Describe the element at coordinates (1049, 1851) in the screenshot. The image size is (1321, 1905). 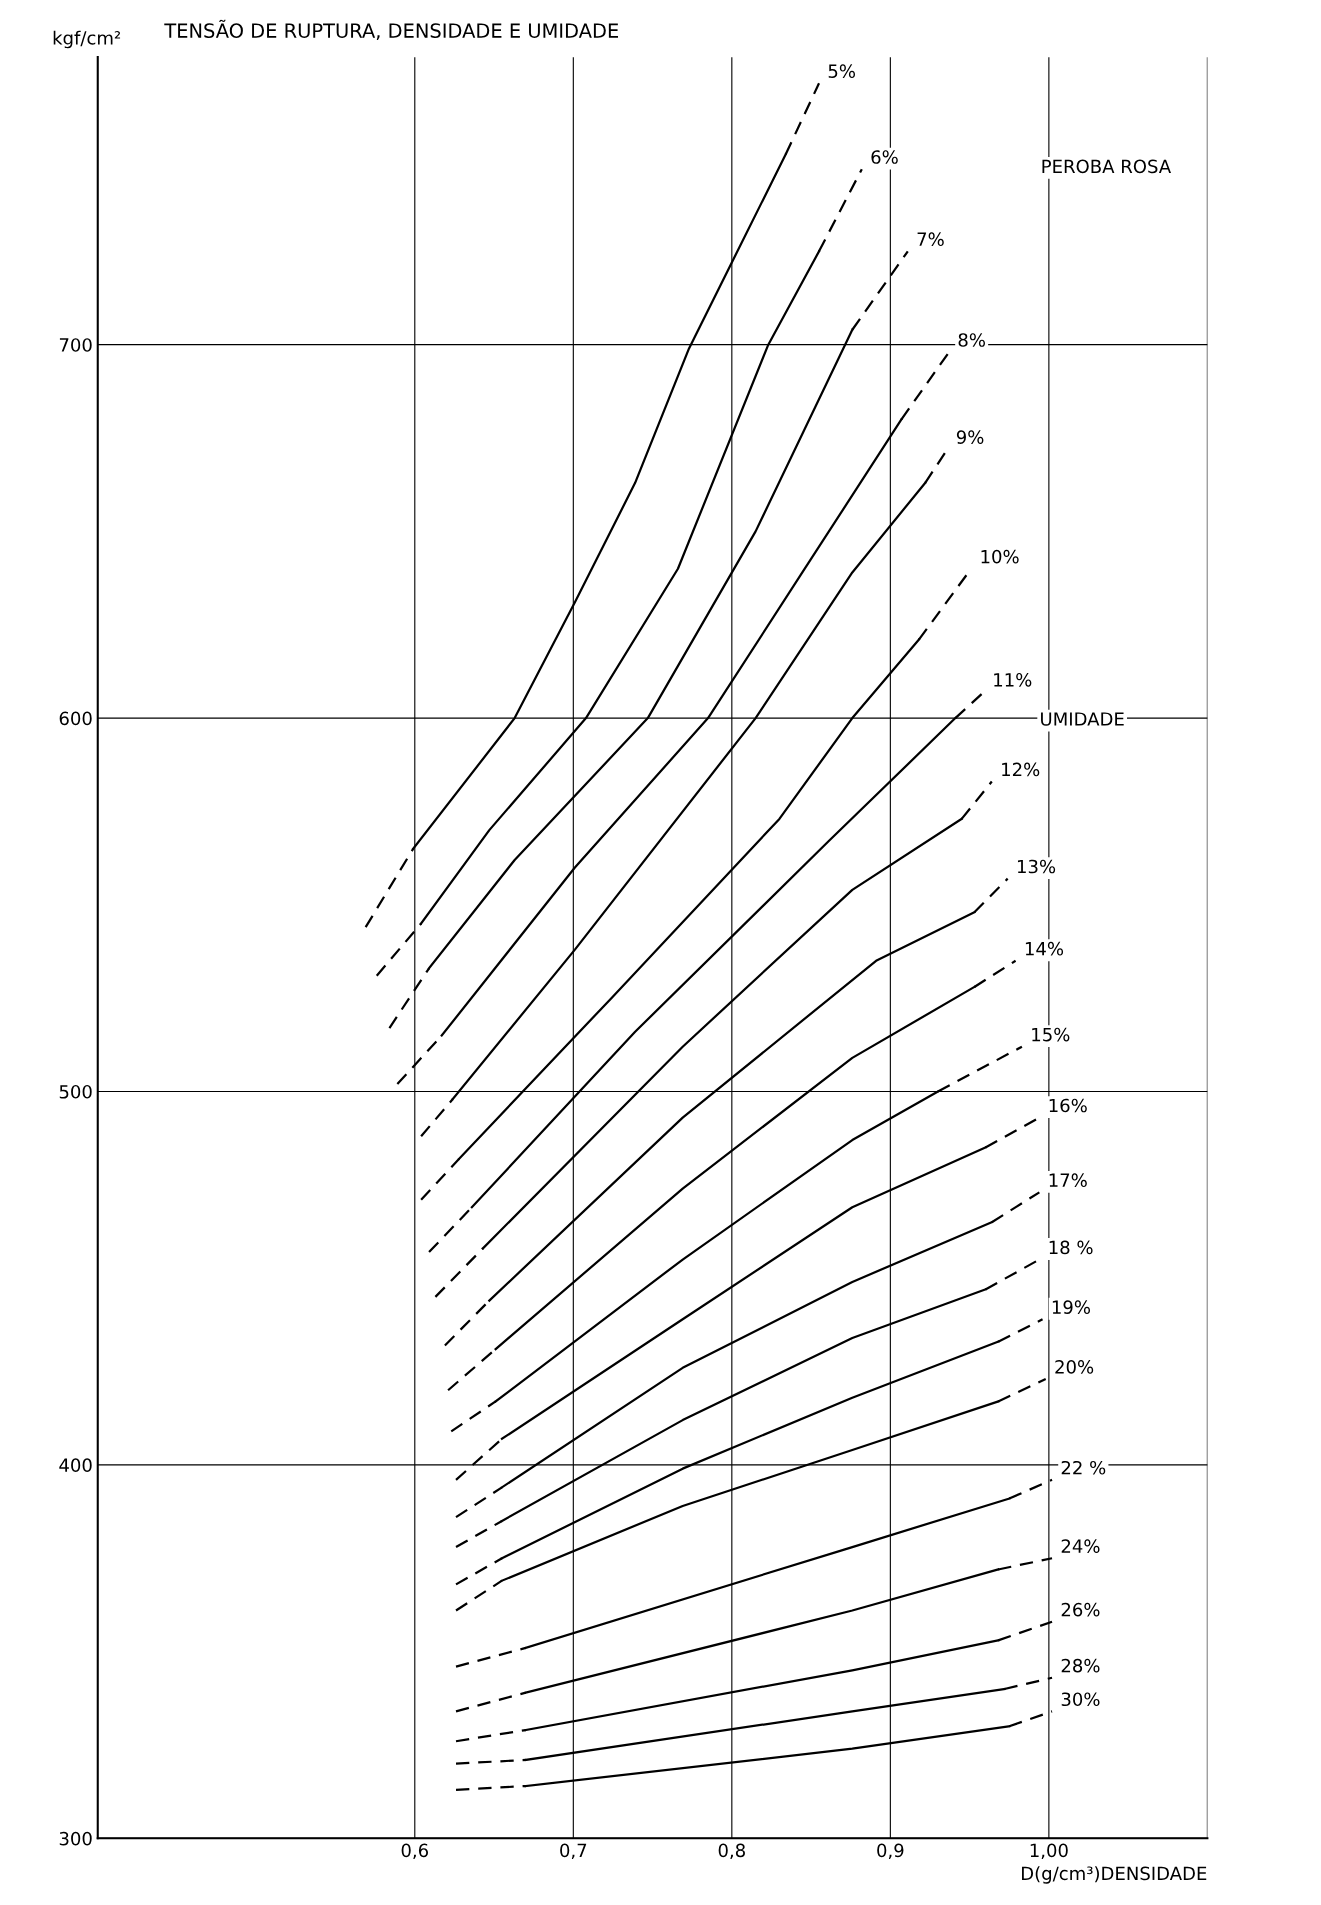
I see `x-tick-label: 1,00` at that location.